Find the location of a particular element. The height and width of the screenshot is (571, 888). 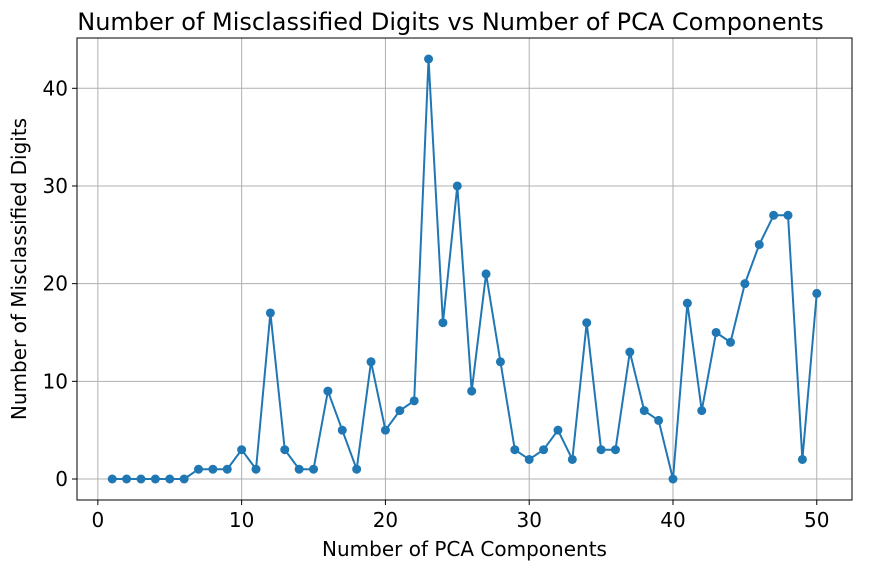

x-tick-label: 10 is located at coordinates (241, 520).